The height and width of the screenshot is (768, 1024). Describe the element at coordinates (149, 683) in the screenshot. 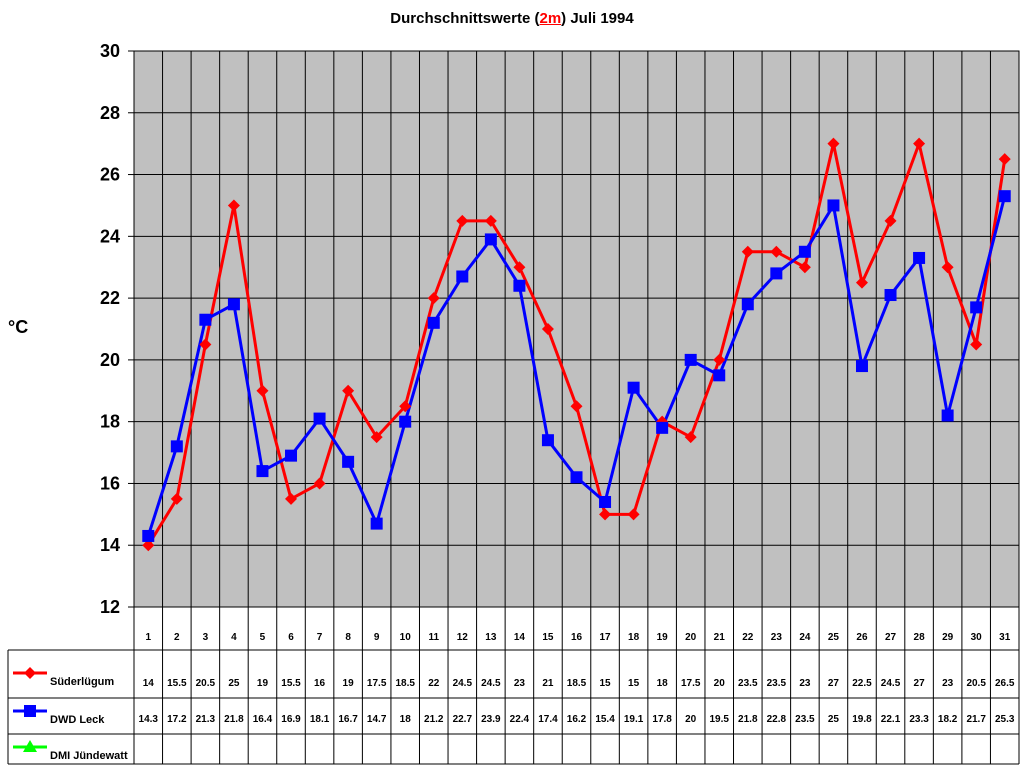

I see `table-cell: 14` at that location.